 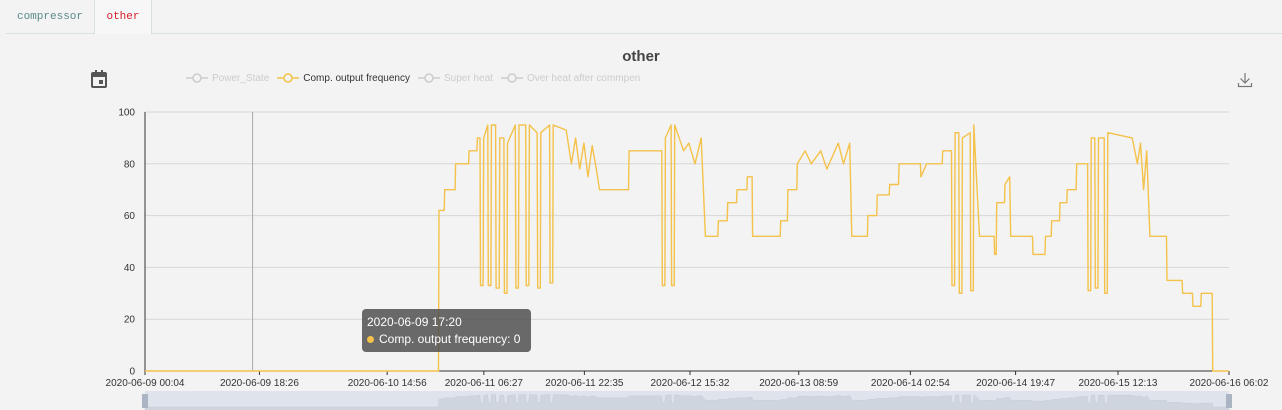 I want to click on tab-bar: compressor other, so click(x=644, y=17).